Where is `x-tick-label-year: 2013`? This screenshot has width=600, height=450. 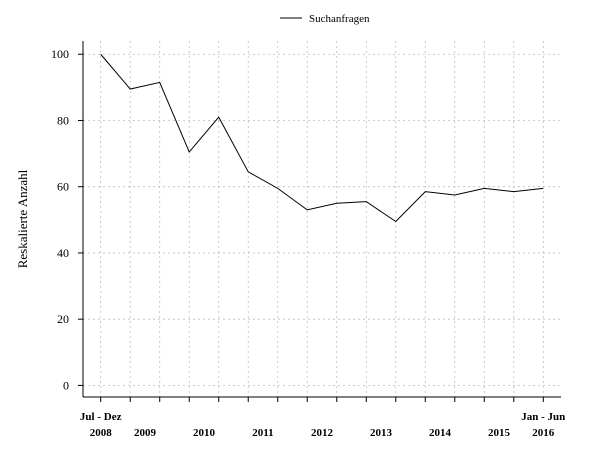
x-tick-label-year: 2013 is located at coordinates (381, 433).